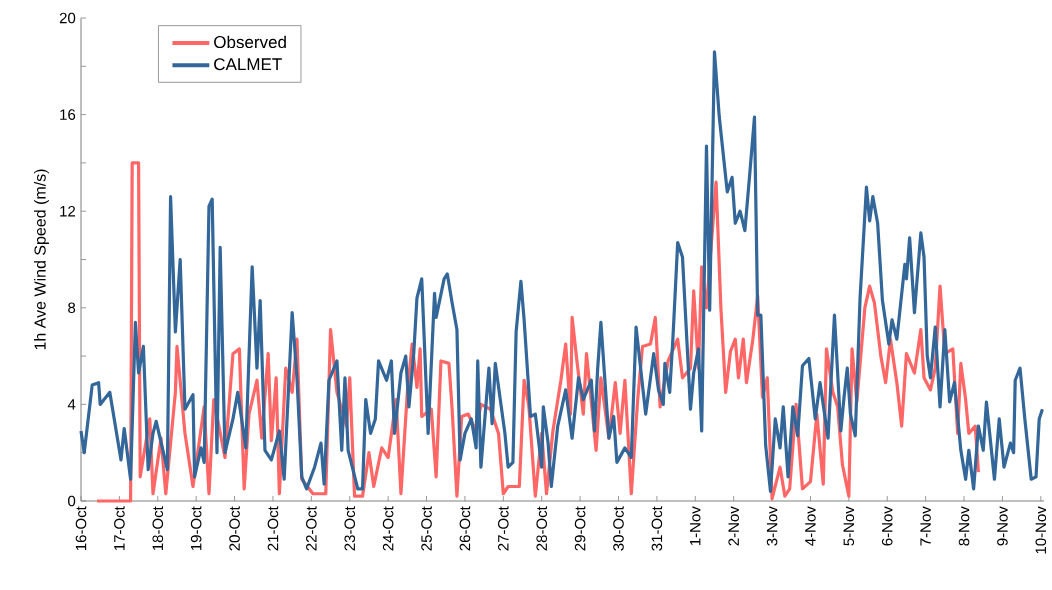  I want to click on y-tick-label: 4, so click(71, 404).